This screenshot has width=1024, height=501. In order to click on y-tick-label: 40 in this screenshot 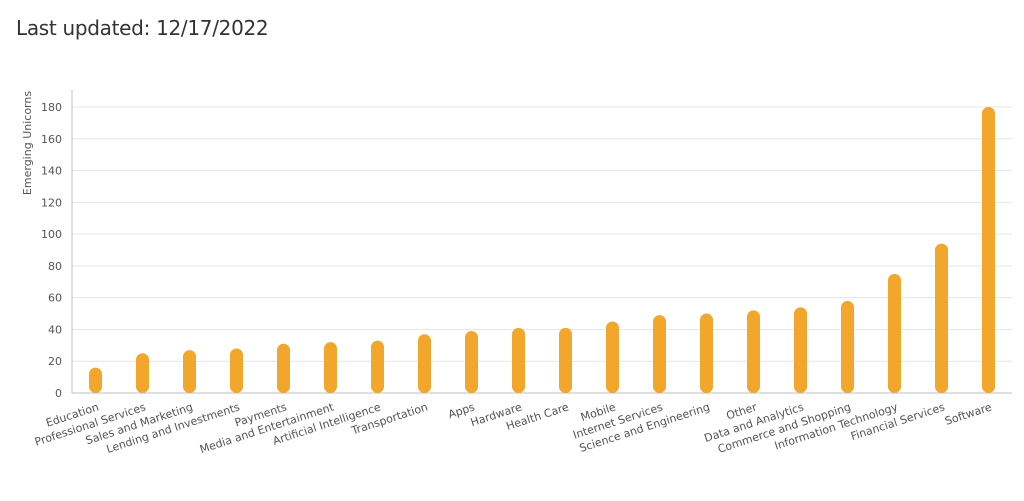, I will do `click(55, 329)`.